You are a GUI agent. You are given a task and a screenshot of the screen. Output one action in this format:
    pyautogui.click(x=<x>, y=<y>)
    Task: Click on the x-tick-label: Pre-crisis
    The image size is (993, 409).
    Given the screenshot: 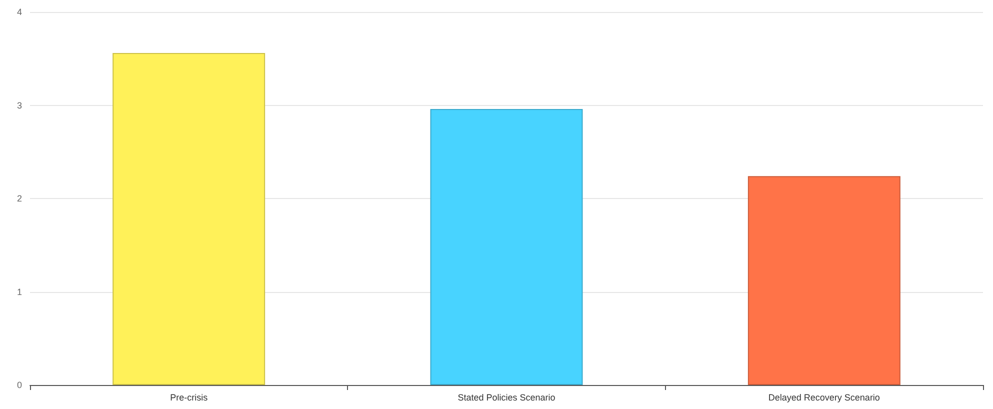 What is the action you would take?
    pyautogui.click(x=189, y=397)
    